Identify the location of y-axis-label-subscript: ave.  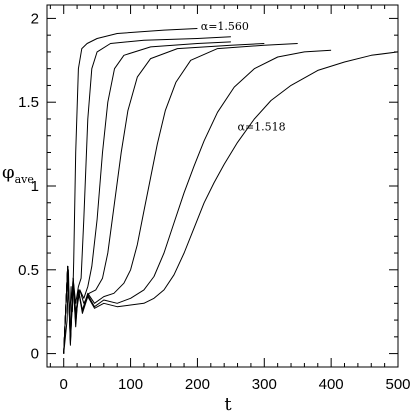
(24, 179).